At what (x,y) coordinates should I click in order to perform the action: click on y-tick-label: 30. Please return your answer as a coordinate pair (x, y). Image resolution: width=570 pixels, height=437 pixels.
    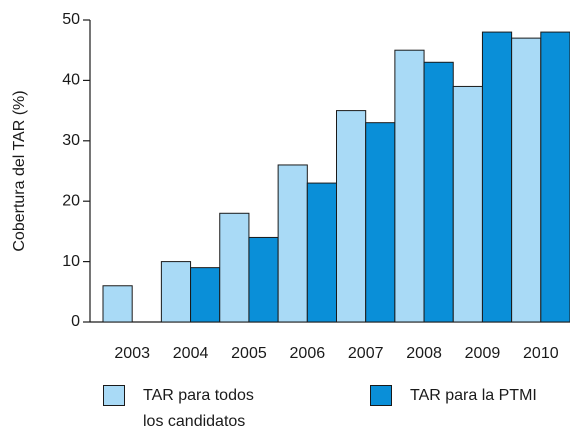
    Looking at the image, I should click on (71, 140).